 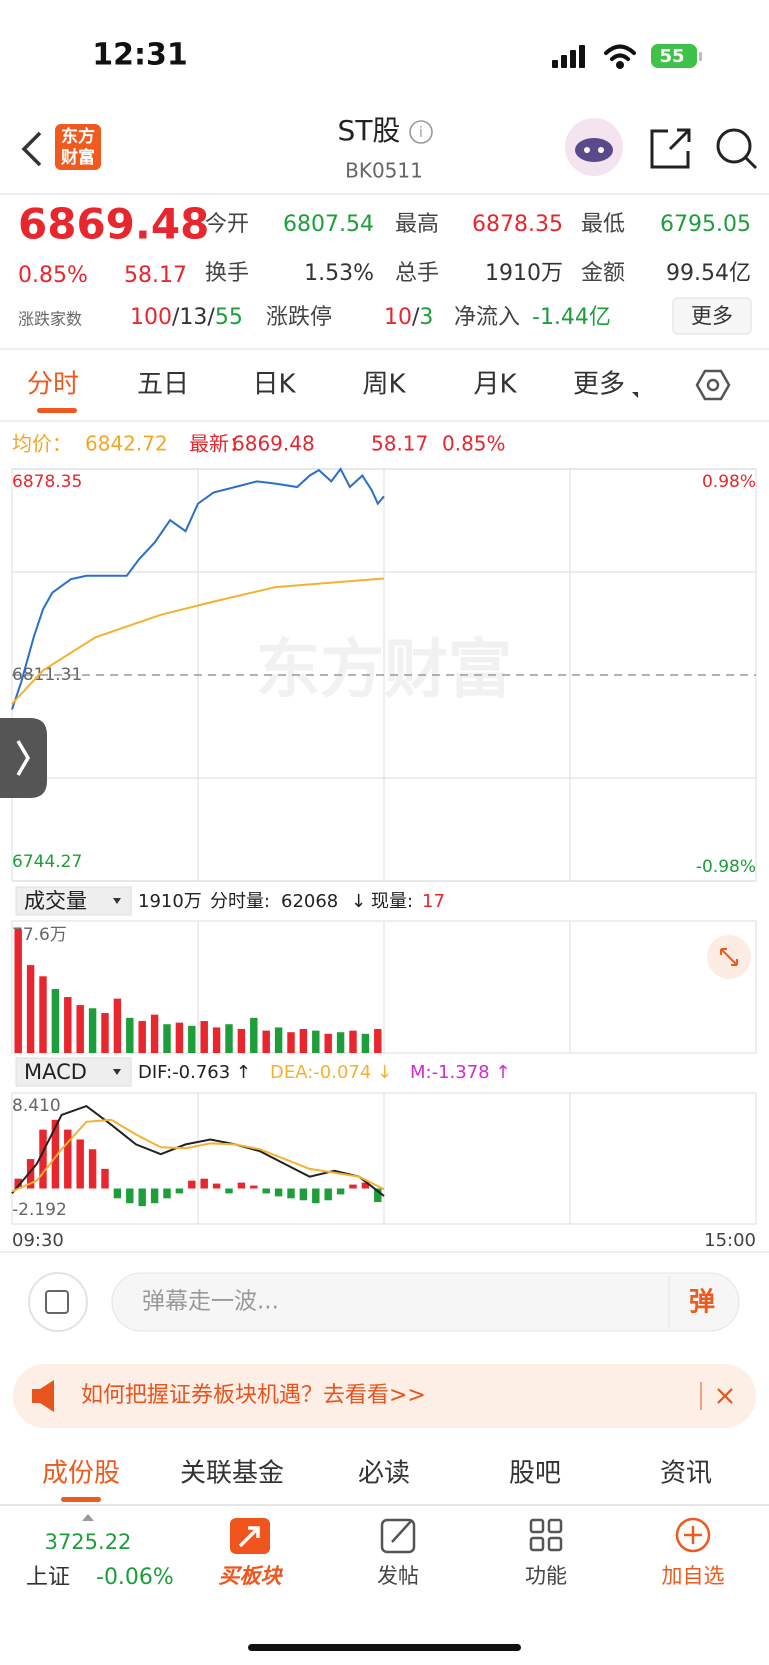 What do you see at coordinates (603, 224) in the screenshot?
I see `stat-label: 最低` at bounding box center [603, 224].